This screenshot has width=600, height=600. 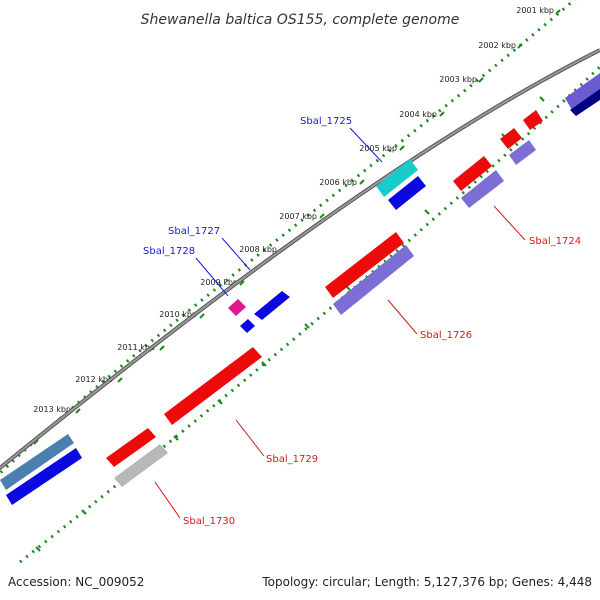 What do you see at coordinates (136, 347) in the screenshot?
I see `tick-label: 2011 kbp` at bounding box center [136, 347].